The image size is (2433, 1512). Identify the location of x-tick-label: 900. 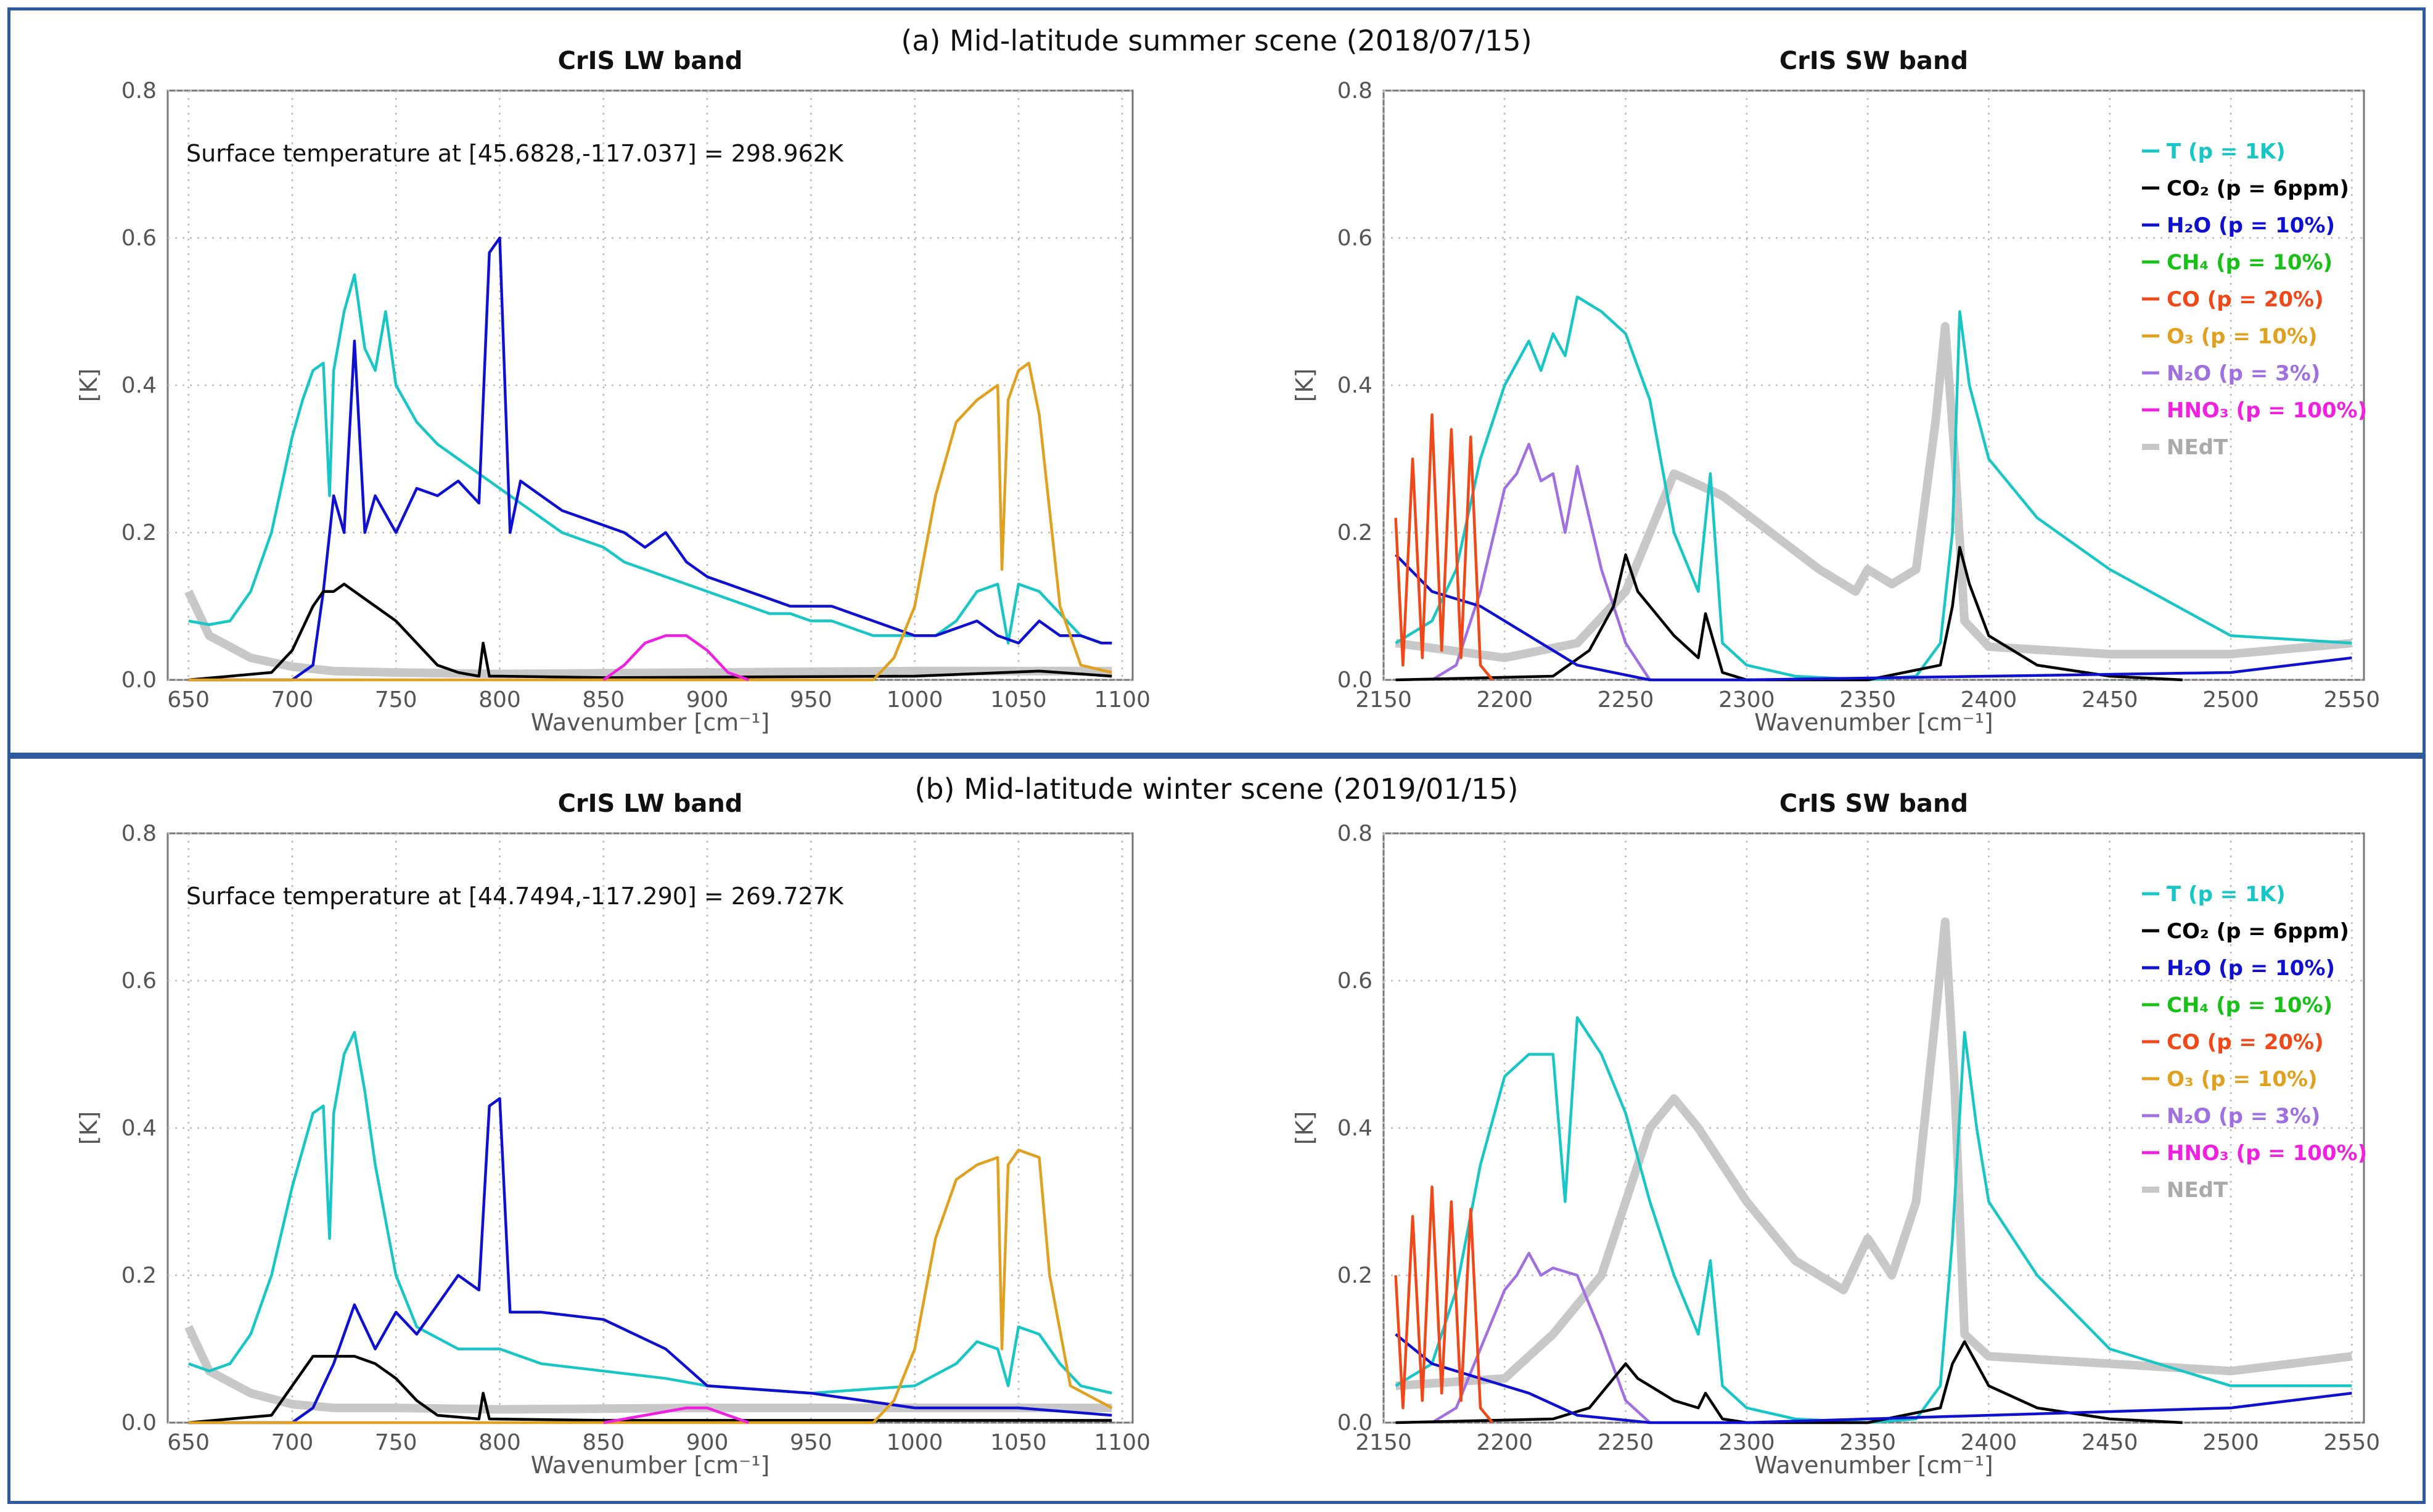
(707, 700).